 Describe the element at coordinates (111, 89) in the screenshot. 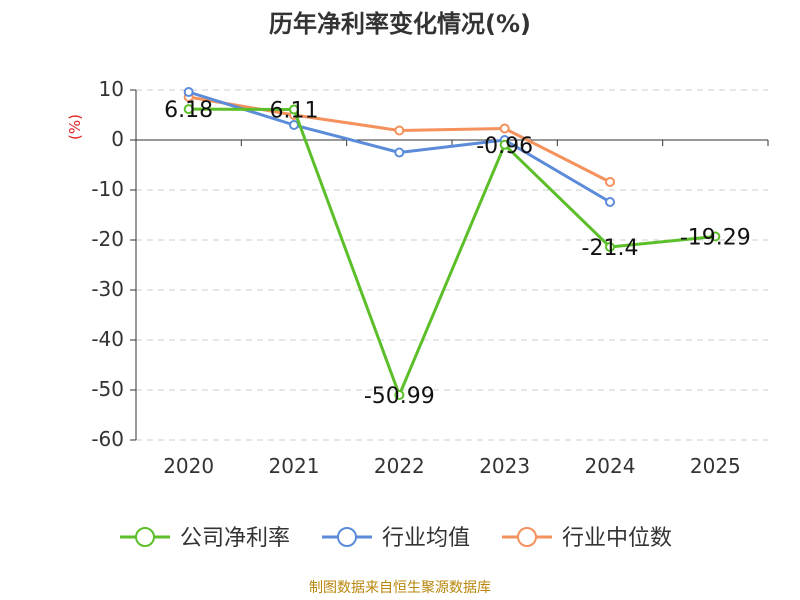

I see `y-tick-label: 10` at that location.